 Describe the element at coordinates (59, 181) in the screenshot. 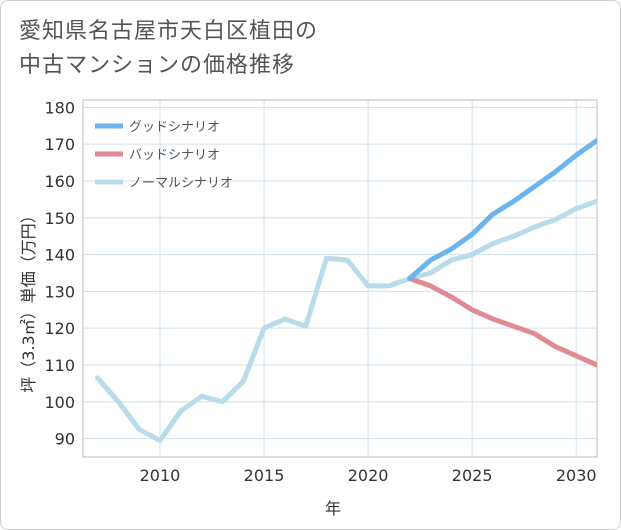

I see `y-tick-label: 160` at that location.